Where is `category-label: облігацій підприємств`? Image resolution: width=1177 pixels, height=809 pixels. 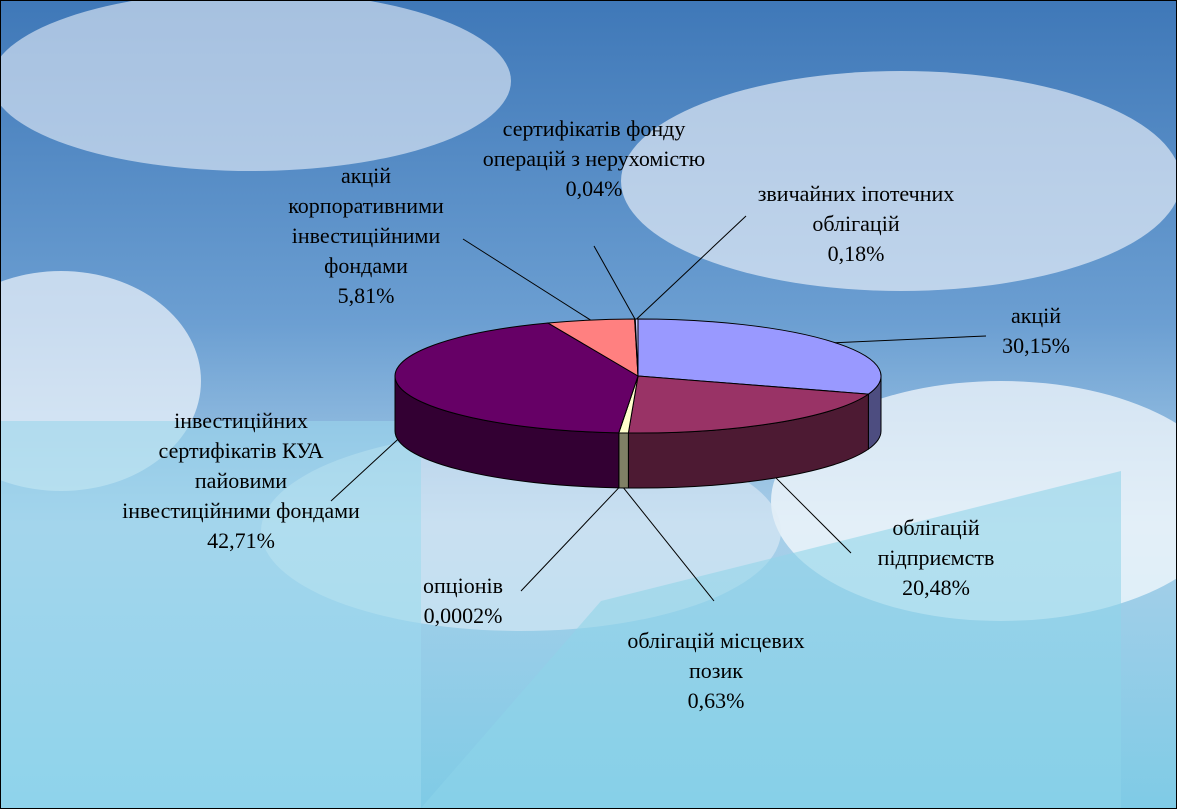
category-label: облігацій підприємств is located at coordinates (936, 542).